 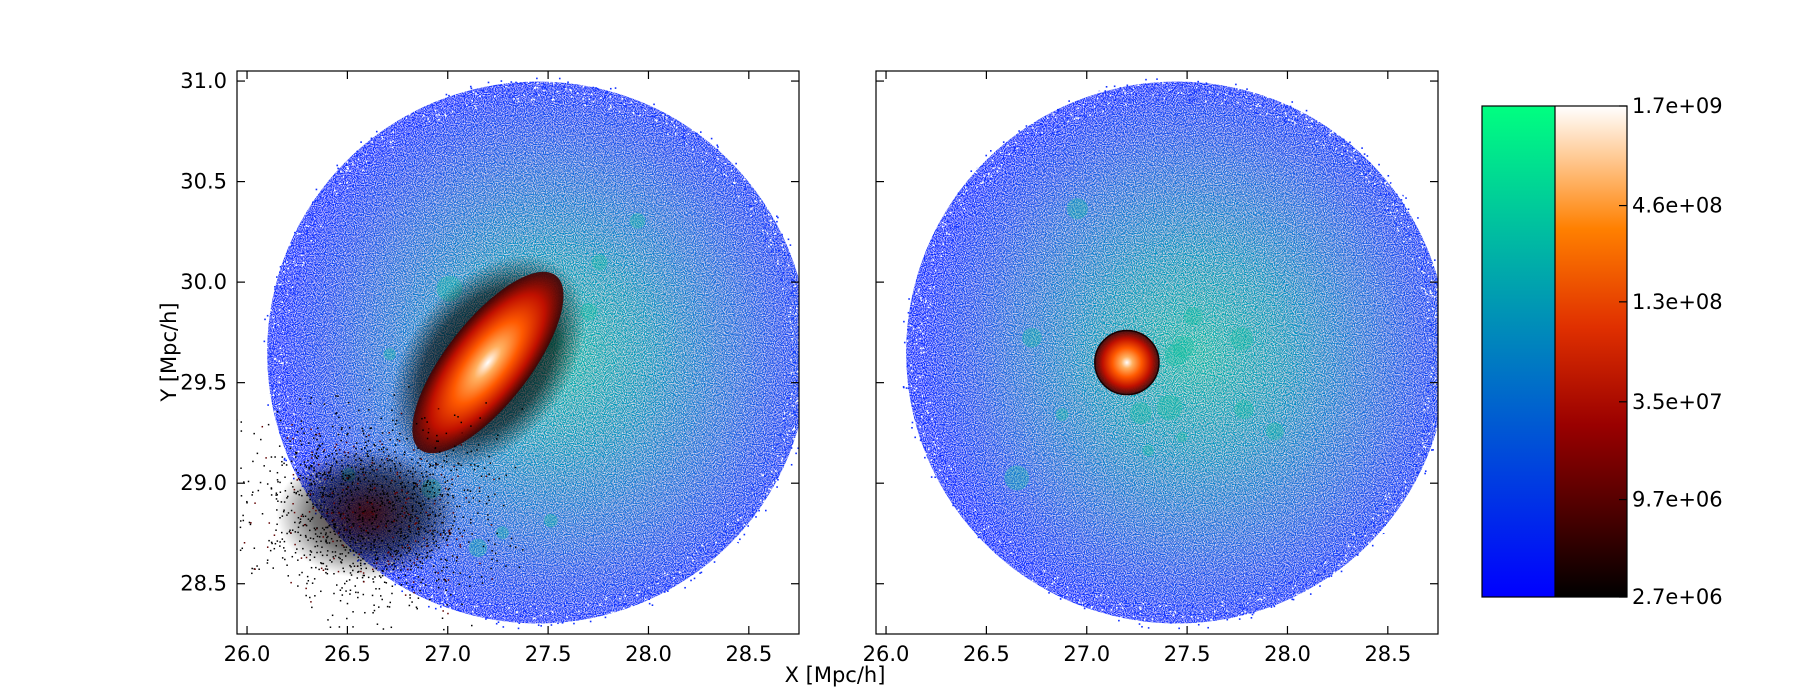 What do you see at coordinates (1677, 597) in the screenshot?
I see `colorbar-tick-label-5: 2.7e+06` at bounding box center [1677, 597].